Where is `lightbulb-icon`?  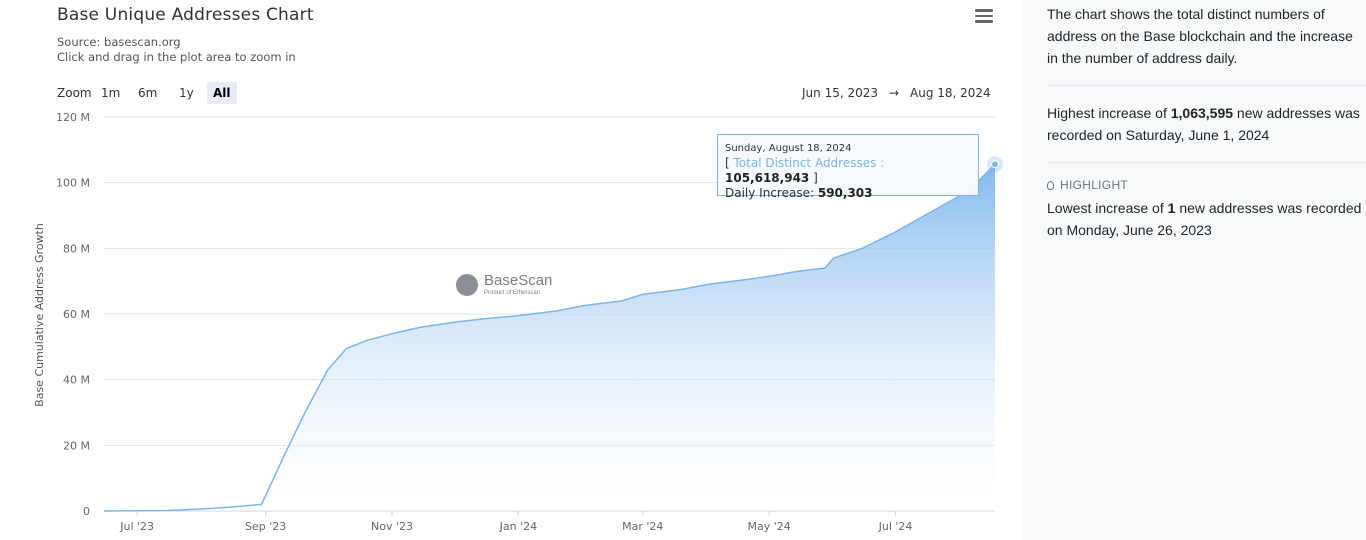 lightbulb-icon is located at coordinates (1050, 185).